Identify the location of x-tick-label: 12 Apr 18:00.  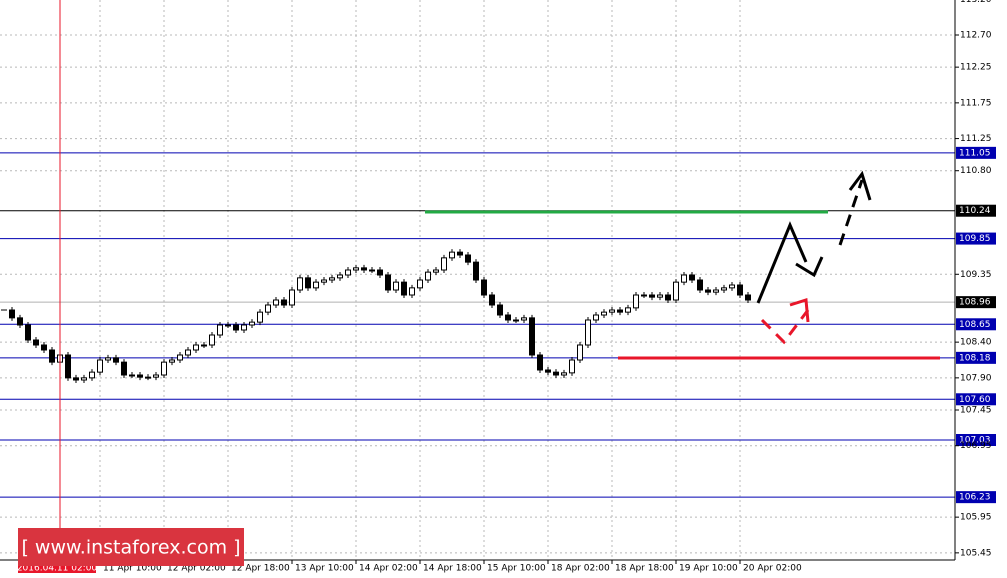
(260, 569).